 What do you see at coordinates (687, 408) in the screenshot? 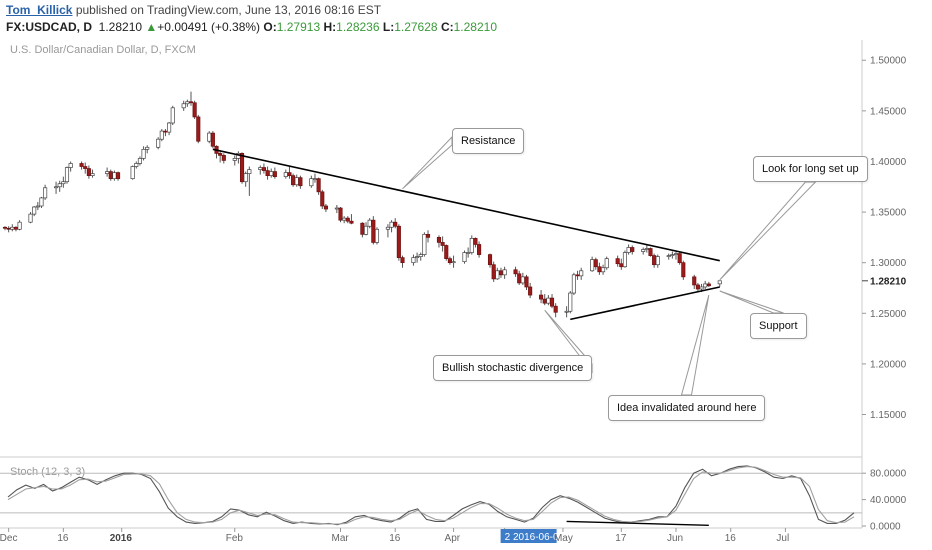
I see `callout-idea-invalidated: Idea invalidated around here` at bounding box center [687, 408].